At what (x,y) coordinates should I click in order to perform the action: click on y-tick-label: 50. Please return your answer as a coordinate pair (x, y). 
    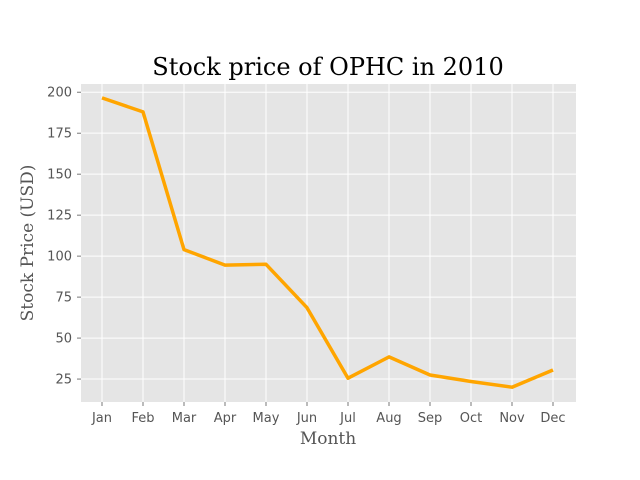
    Looking at the image, I should click on (63, 339).